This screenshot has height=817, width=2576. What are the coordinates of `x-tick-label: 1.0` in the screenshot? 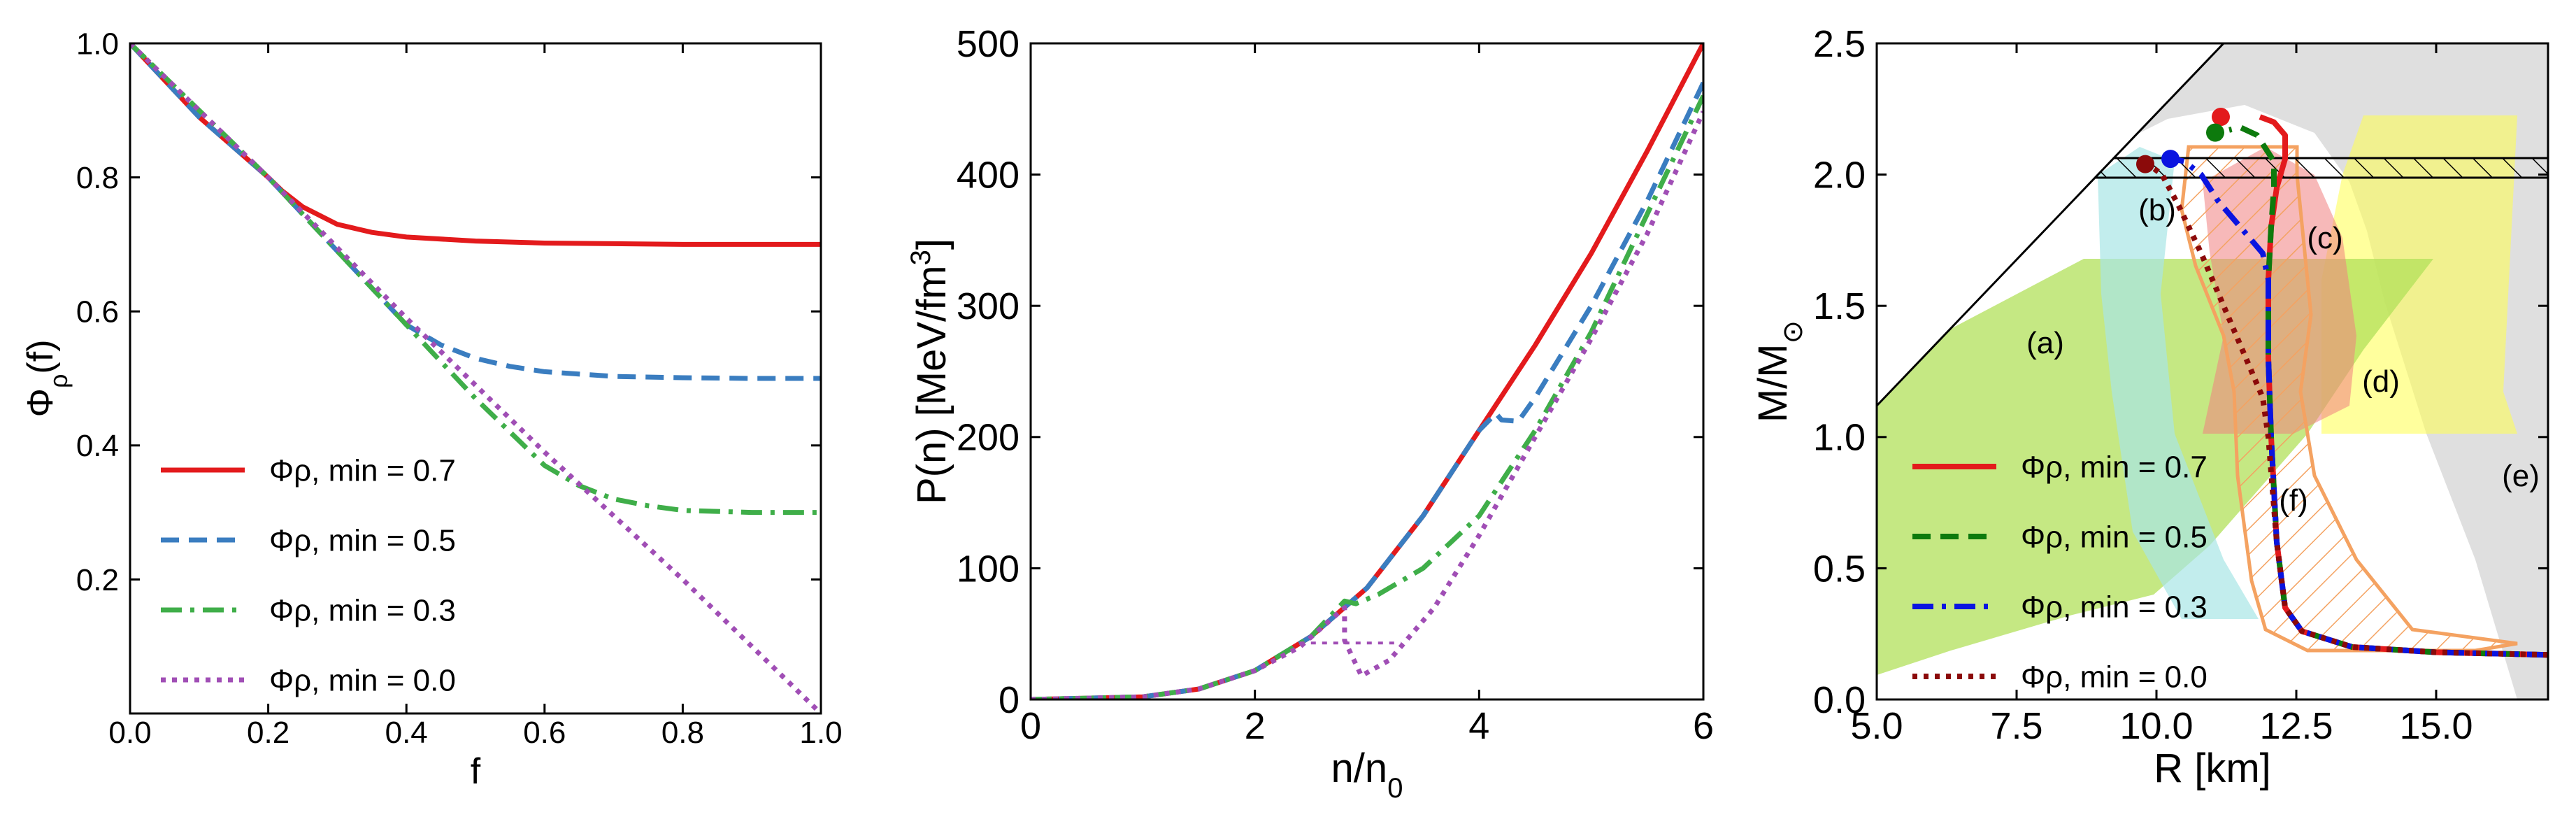 It's located at (820, 733).